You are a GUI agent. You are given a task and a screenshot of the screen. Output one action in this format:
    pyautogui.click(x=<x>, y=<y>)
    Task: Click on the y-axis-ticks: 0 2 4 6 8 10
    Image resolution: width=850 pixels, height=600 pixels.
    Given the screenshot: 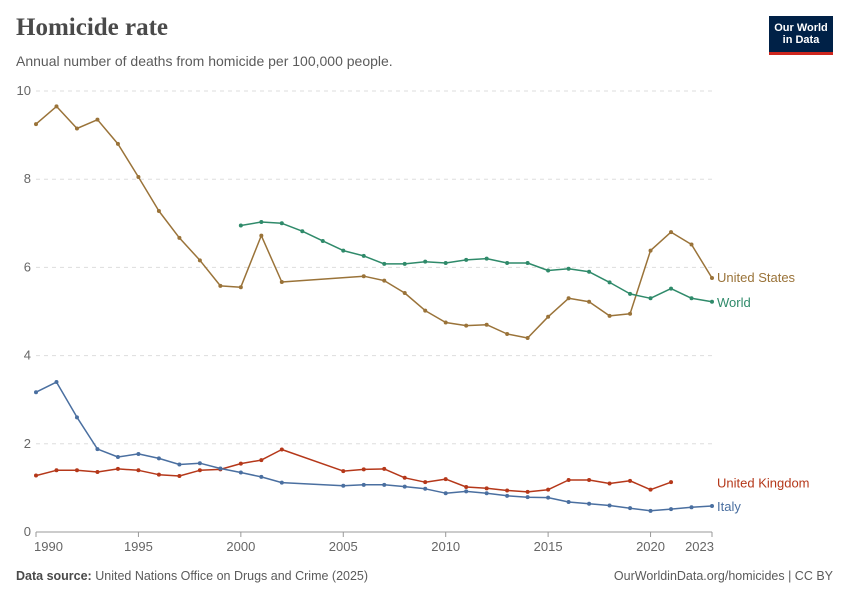 What is the action you would take?
    pyautogui.click(x=24, y=311)
    